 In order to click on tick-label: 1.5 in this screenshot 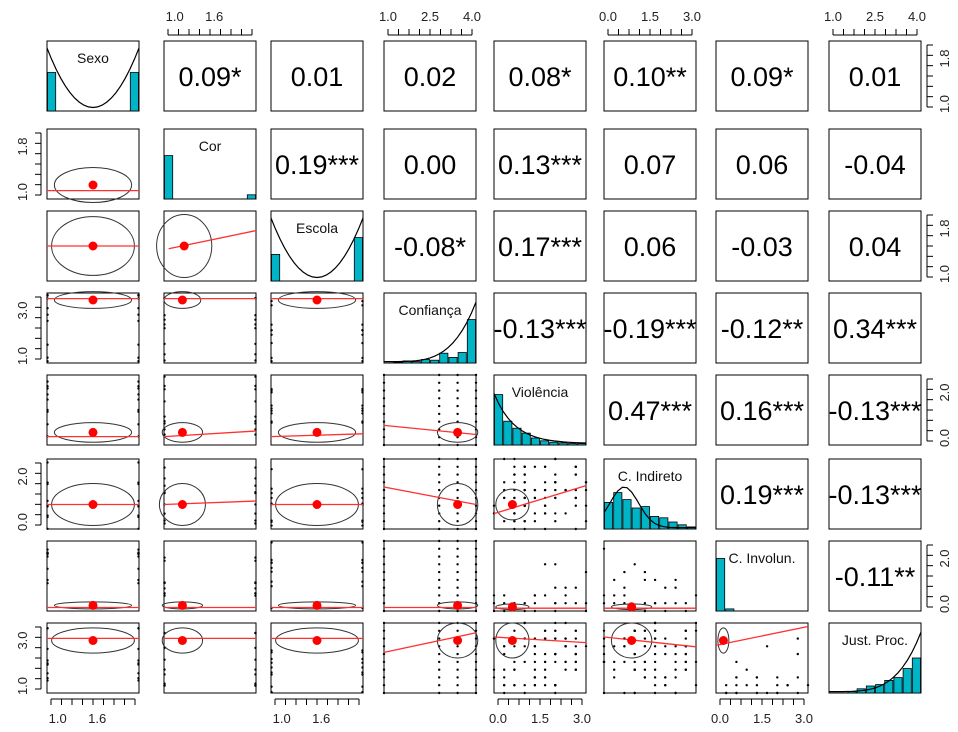, I will do `click(540, 718)`.